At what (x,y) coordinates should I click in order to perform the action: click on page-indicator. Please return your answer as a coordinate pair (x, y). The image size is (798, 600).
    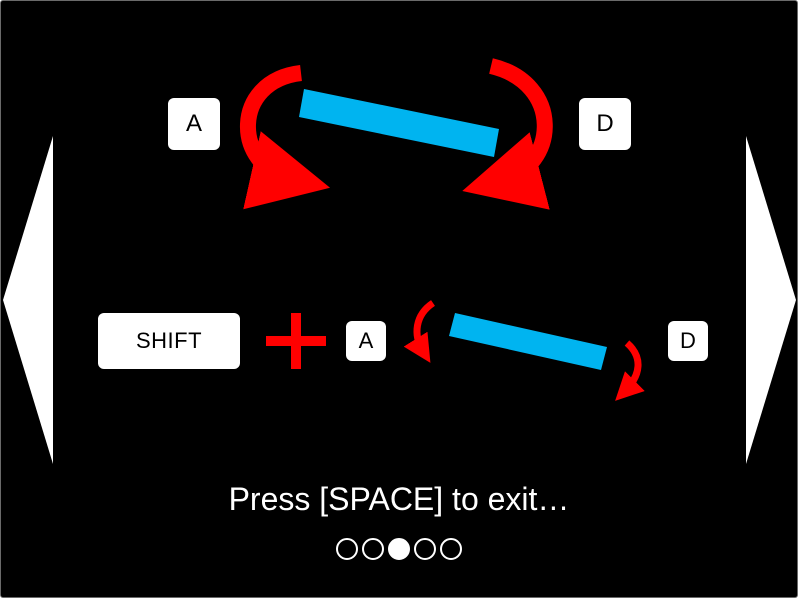
    Looking at the image, I should click on (399, 549).